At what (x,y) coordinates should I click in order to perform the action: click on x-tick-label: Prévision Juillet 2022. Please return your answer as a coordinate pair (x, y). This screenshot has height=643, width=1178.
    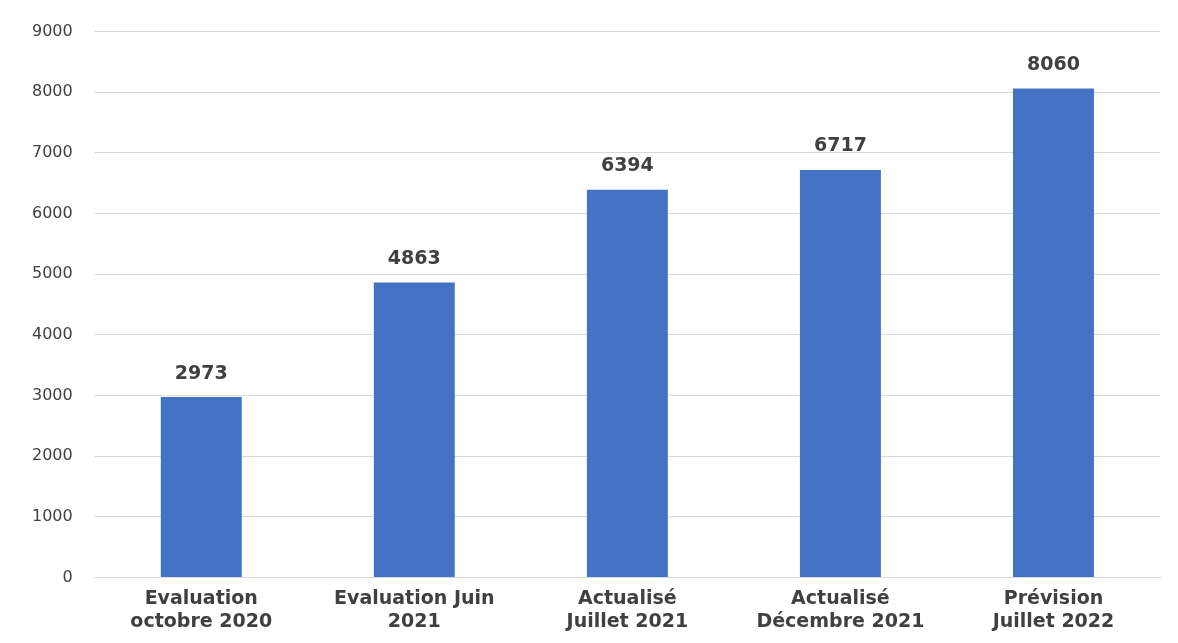
    Looking at the image, I should click on (1052, 608).